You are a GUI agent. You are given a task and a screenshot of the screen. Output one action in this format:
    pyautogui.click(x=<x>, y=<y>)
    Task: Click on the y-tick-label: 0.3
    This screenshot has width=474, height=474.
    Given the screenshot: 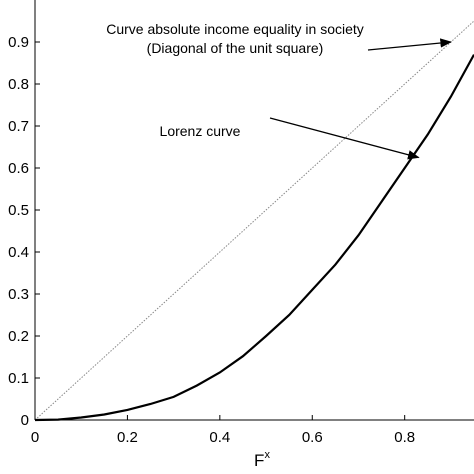 What is the action you would take?
    pyautogui.click(x=18, y=294)
    